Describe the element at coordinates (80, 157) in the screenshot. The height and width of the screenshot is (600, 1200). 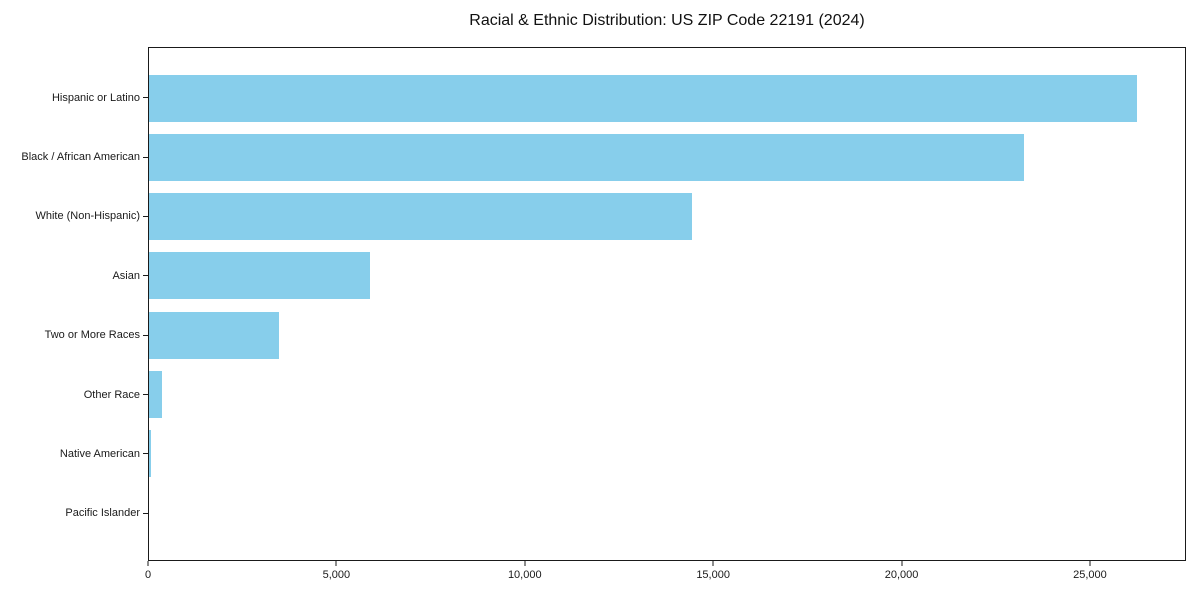
I see `y-tick-label: Black / African American` at that location.